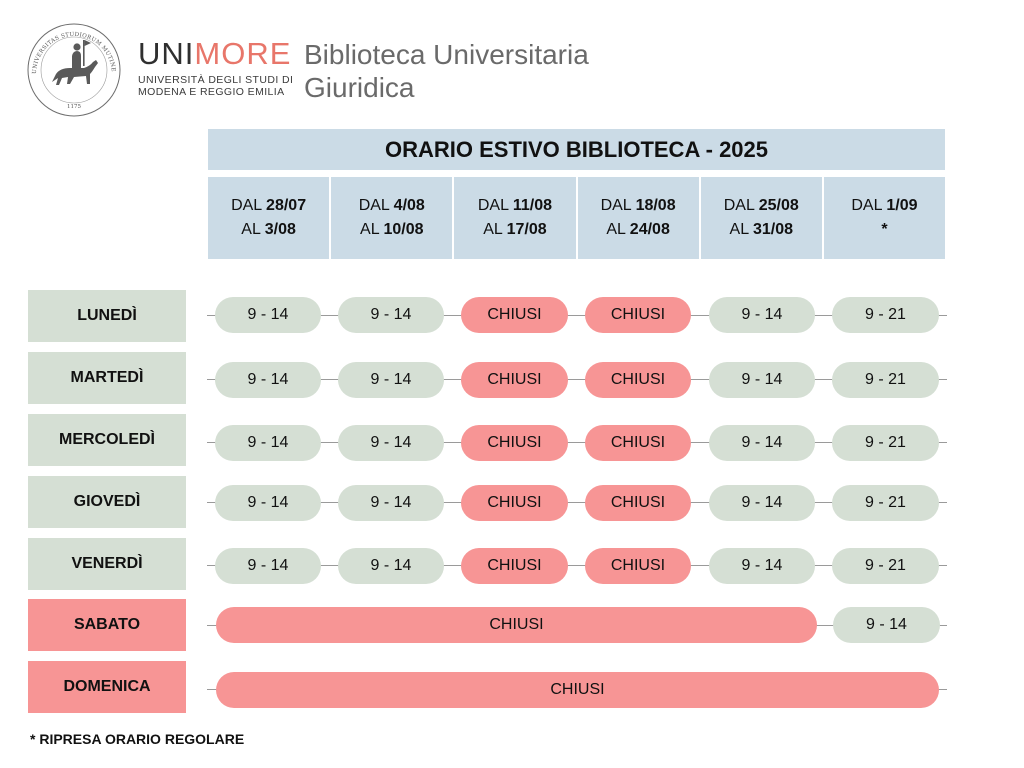 Image resolution: width=1024 pixels, height=768 pixels. Describe the element at coordinates (762, 218) in the screenshot. I see `week-header: DAL 25/08 AL 31/08` at that location.